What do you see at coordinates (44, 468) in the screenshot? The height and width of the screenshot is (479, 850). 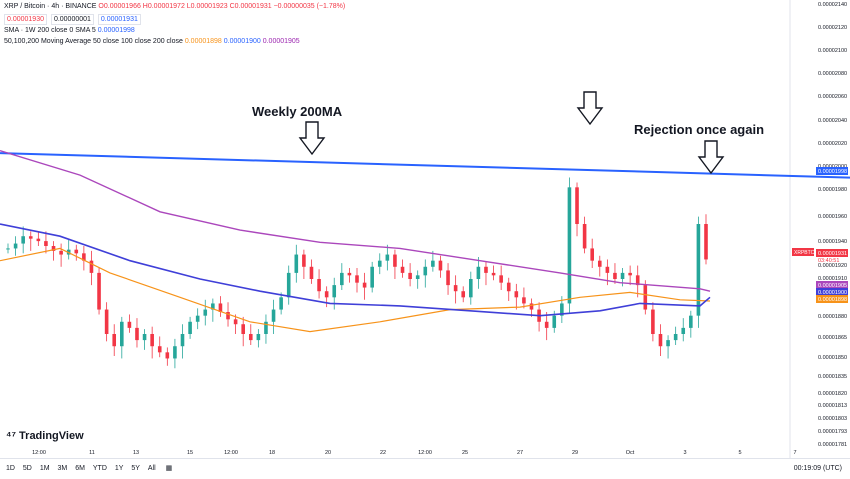 I see `range-1m: 1M` at bounding box center [44, 468].